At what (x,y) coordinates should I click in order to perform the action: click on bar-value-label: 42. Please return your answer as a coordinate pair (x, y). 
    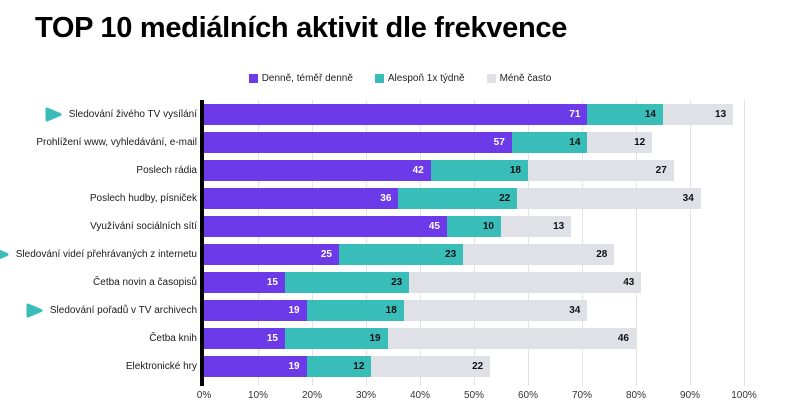
    Looking at the image, I should click on (418, 170).